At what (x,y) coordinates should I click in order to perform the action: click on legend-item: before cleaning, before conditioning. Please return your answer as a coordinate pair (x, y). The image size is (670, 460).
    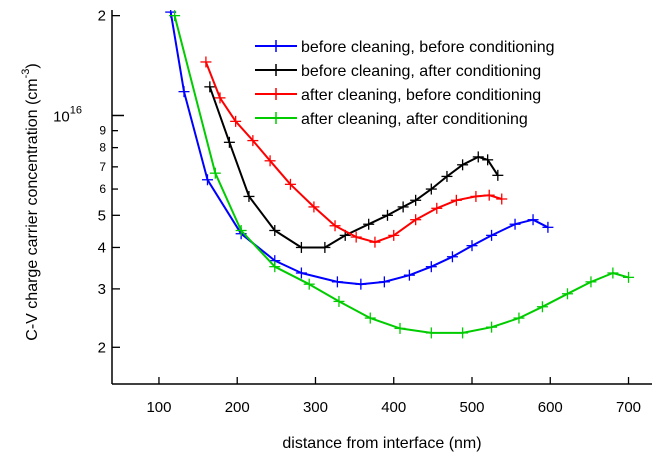
    Looking at the image, I should click on (405, 47).